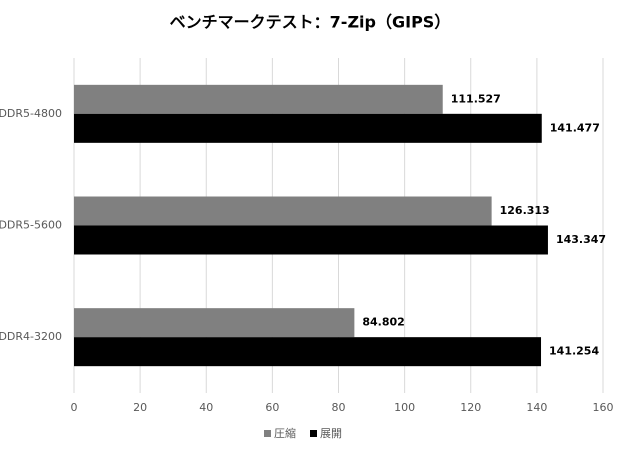  I want to click on x-tick-label: 140, so click(536, 407).